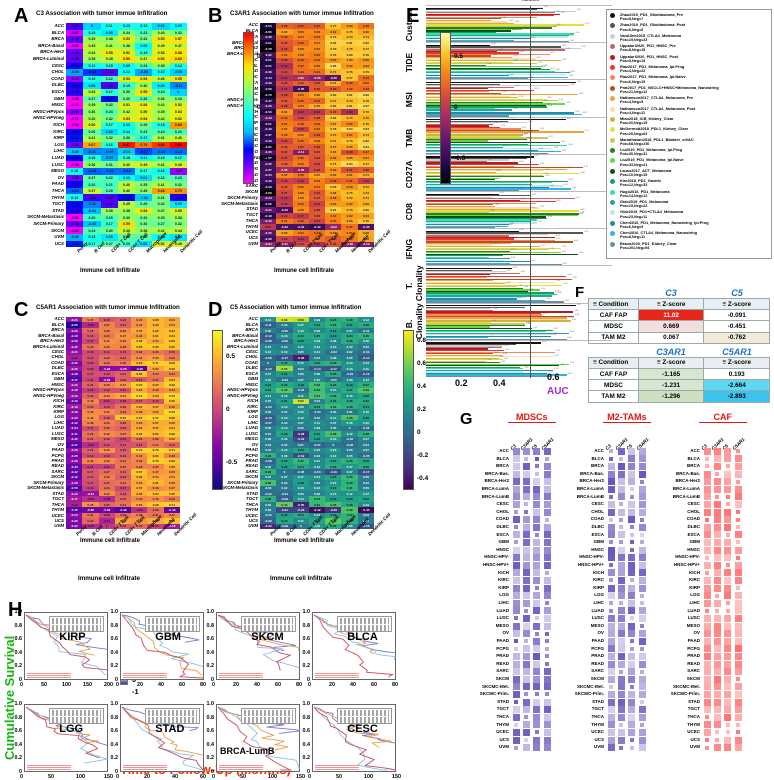  Describe the element at coordinates (284, 164) in the screenshot. I see `heatmap-cell: 0.39` at that location.